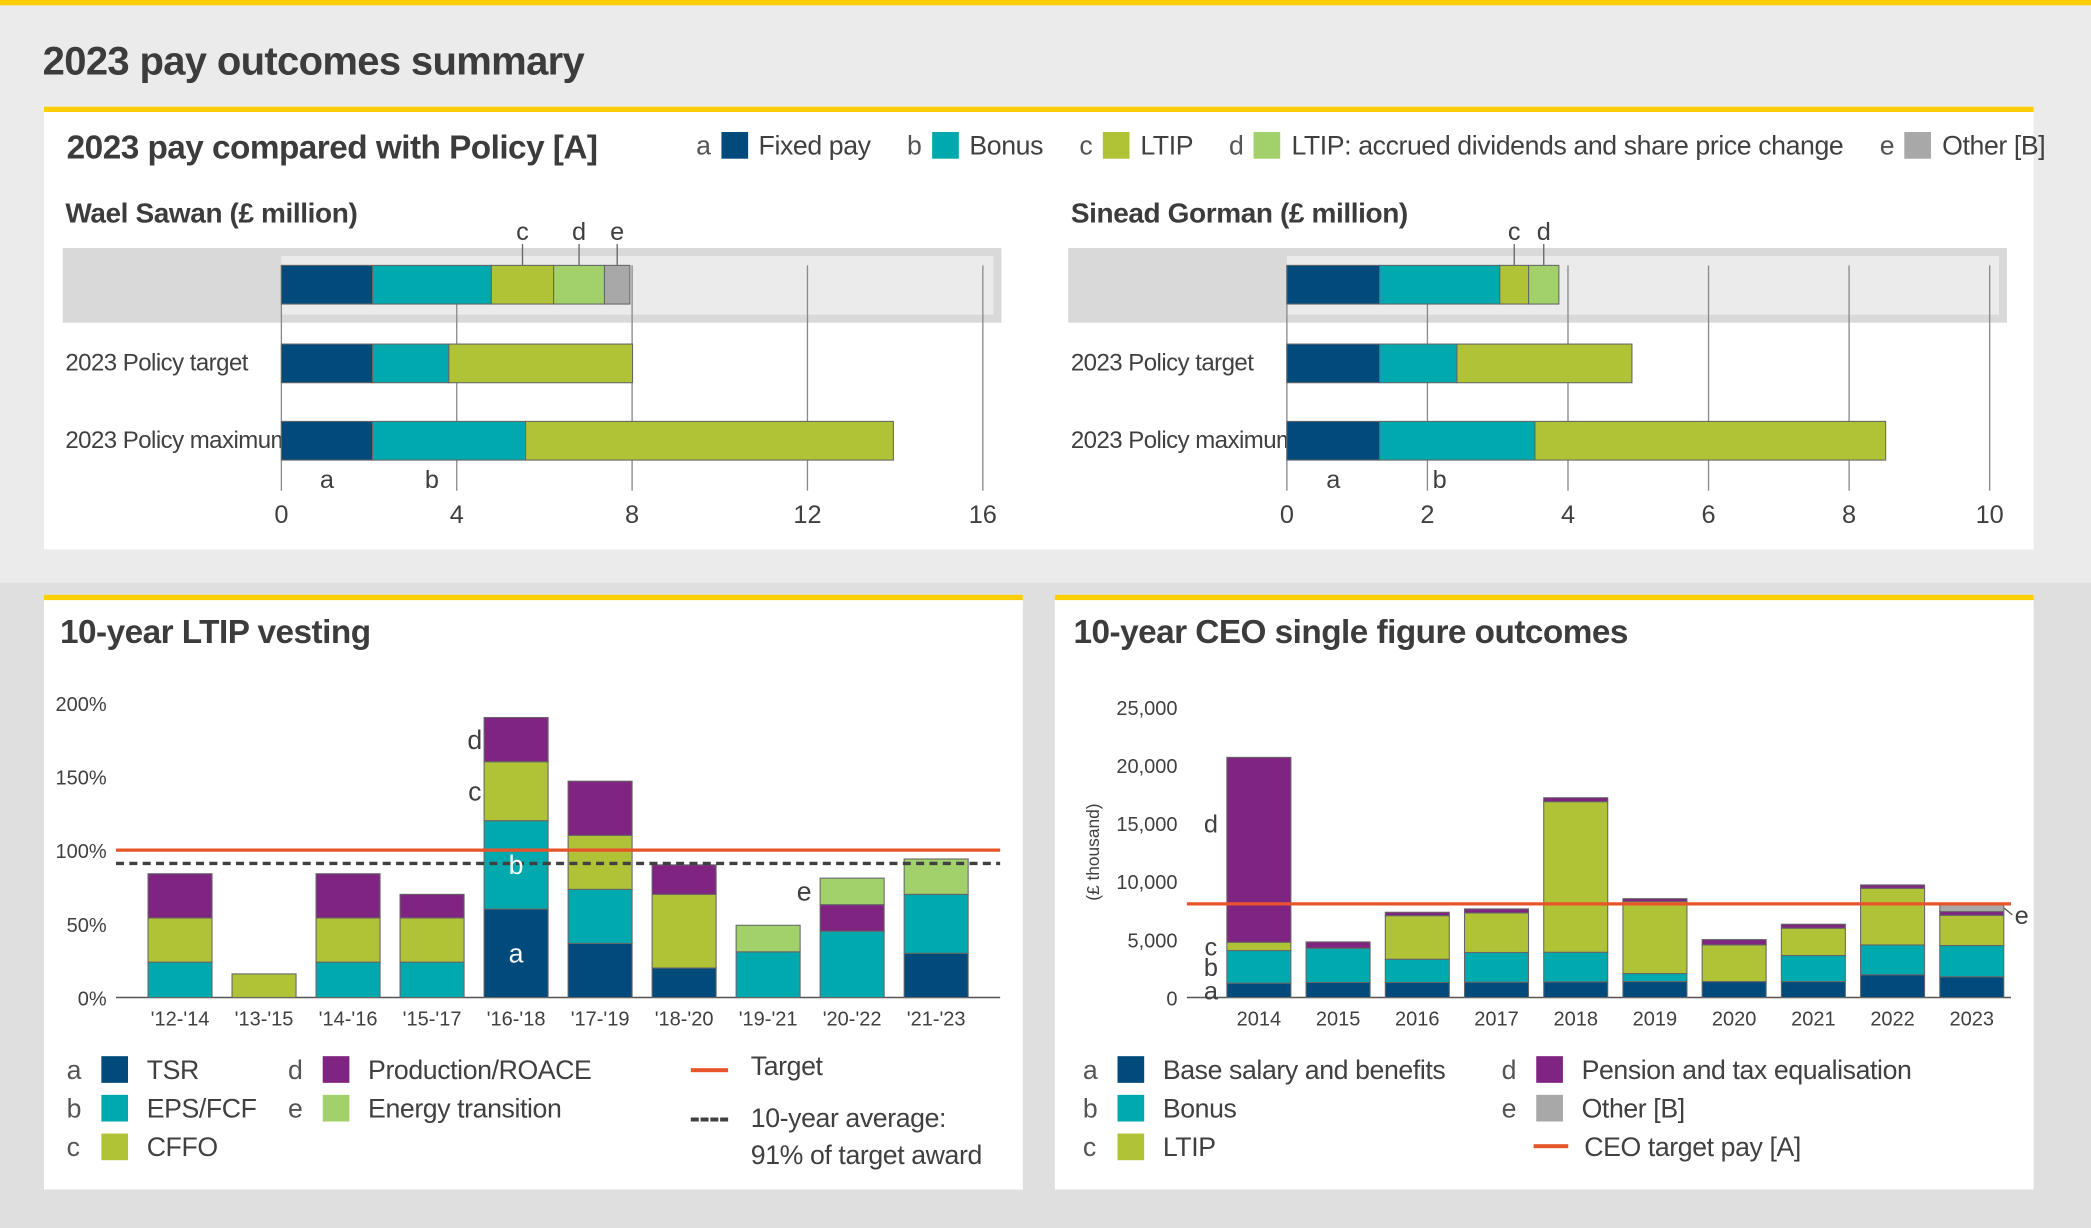 The width and height of the screenshot is (2091, 1228). I want to click on legend-label: CFFO, so click(182, 1148).